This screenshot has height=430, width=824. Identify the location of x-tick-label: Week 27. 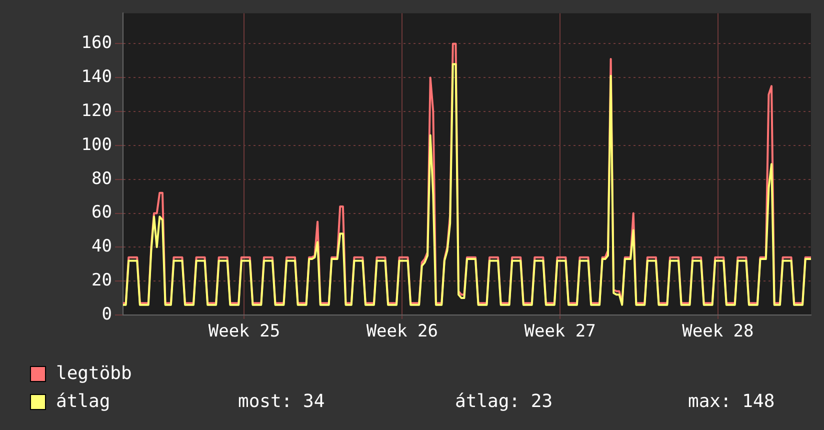
(560, 332).